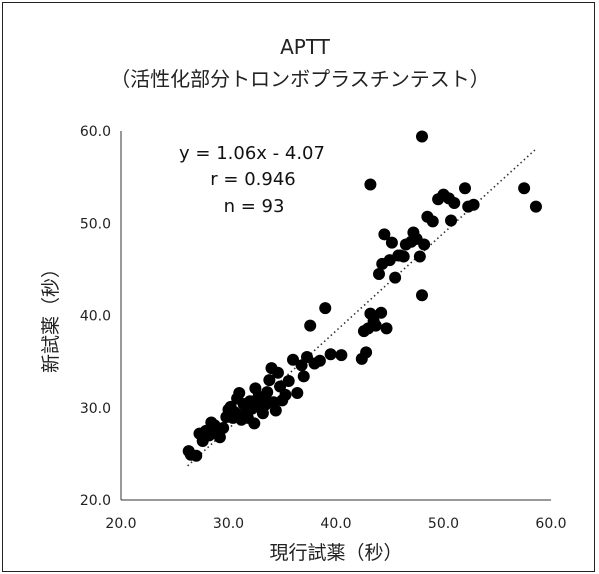 Image resolution: width=599 pixels, height=574 pixels. Describe the element at coordinates (335, 524) in the screenshot. I see `x-tick-label: 40.0` at that location.